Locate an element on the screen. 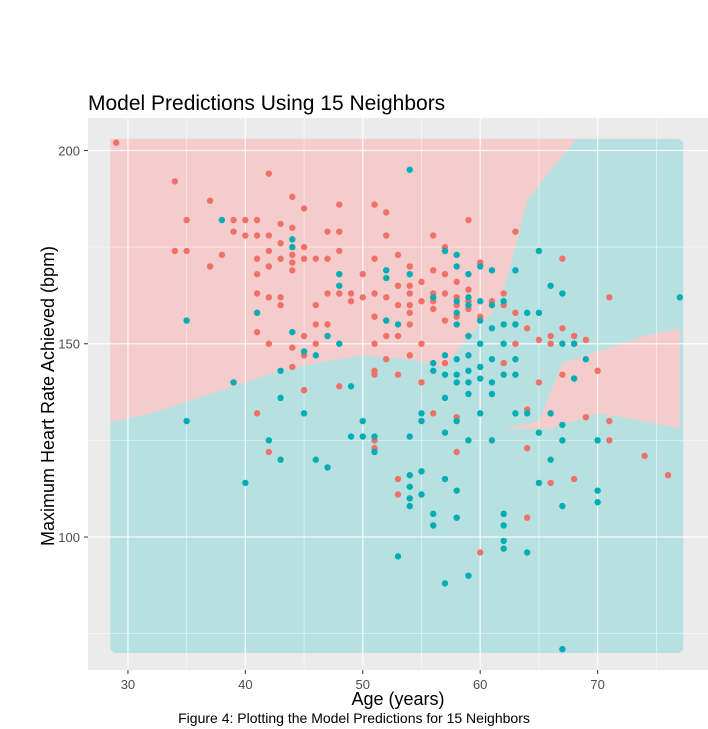 Image resolution: width=708 pixels, height=729 pixels. x-tick-label: 40 is located at coordinates (245, 684).